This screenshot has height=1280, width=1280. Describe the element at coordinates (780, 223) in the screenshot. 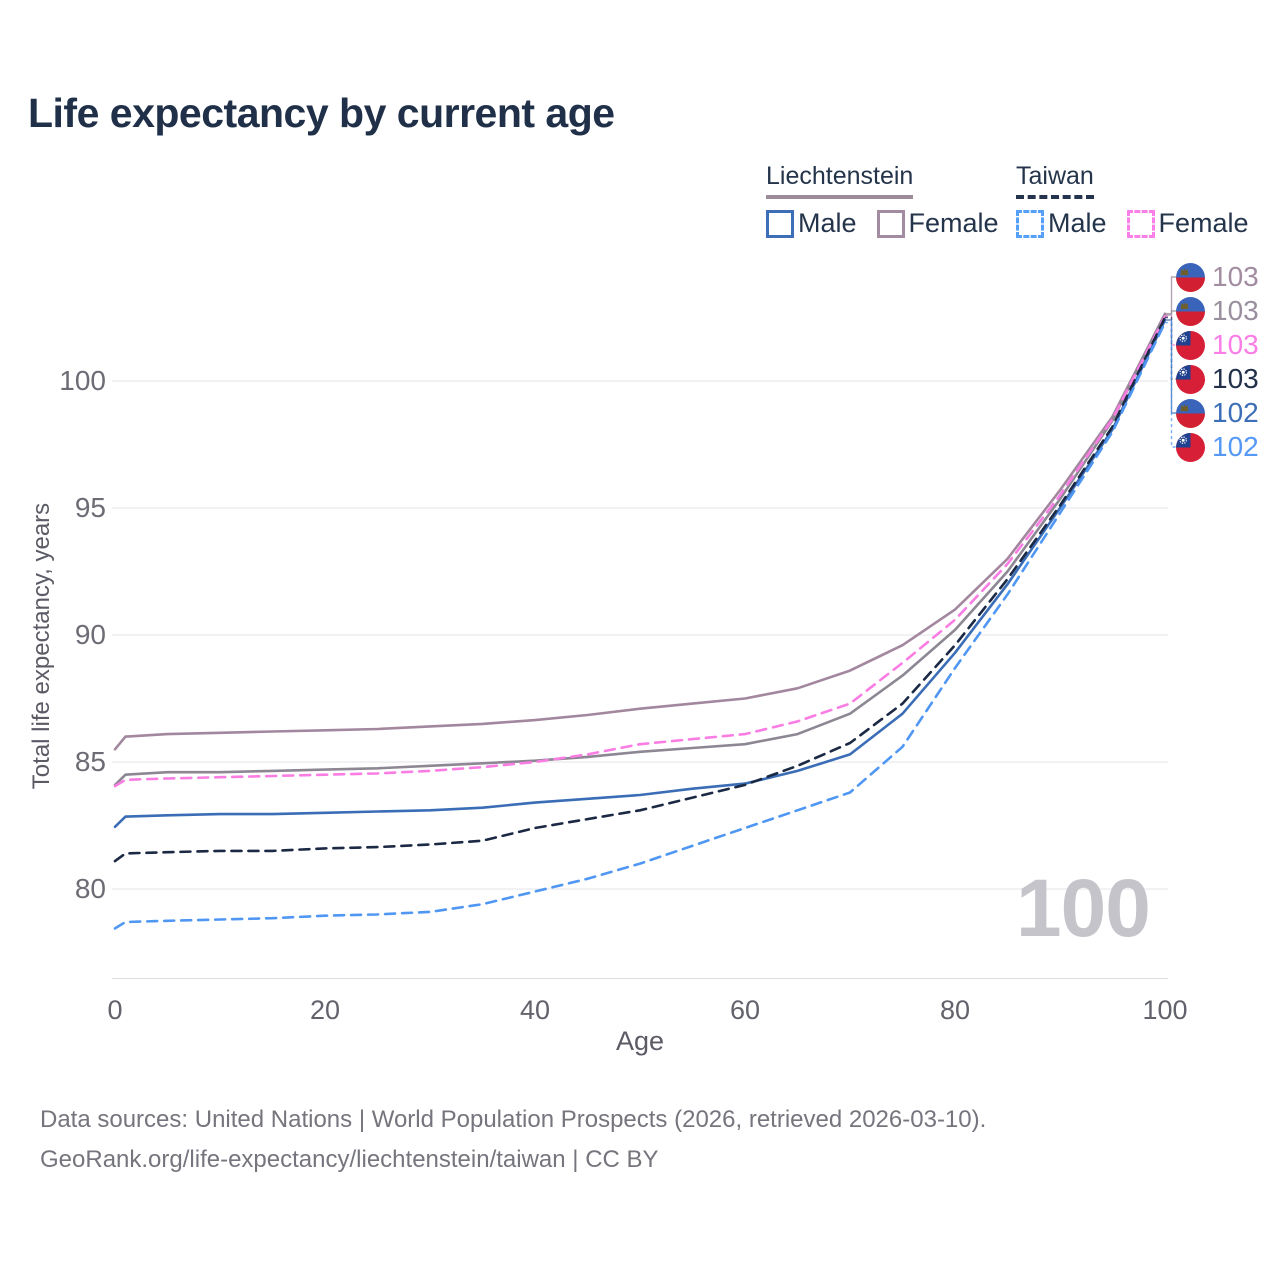

I see `solid-blue-swatch-icon` at that location.